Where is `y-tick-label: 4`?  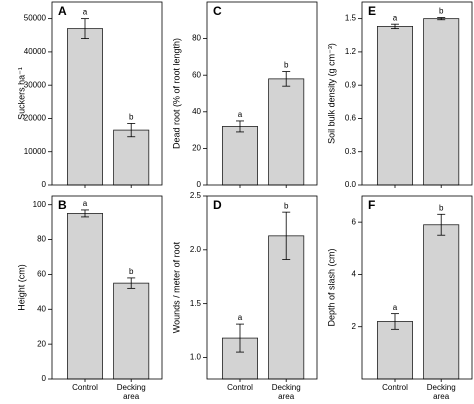
y-tick-label: 4 is located at coordinates (354, 274).